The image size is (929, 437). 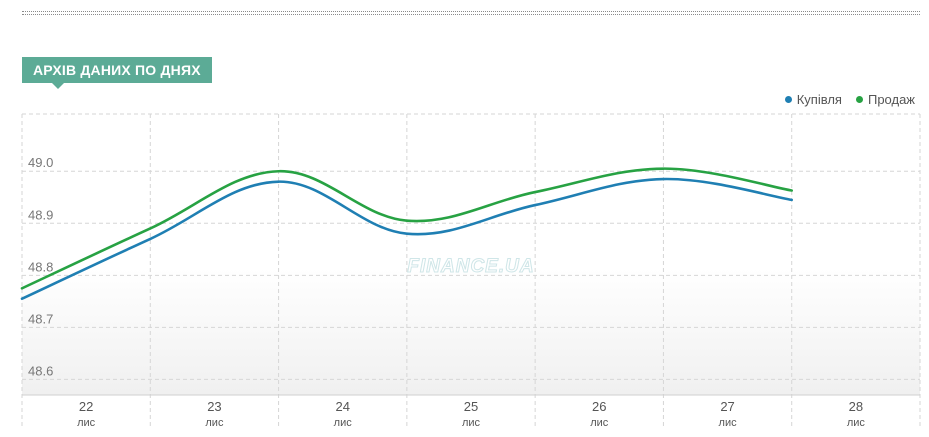 I want to click on chart-legend: Купівля Продаж, so click(x=849, y=99).